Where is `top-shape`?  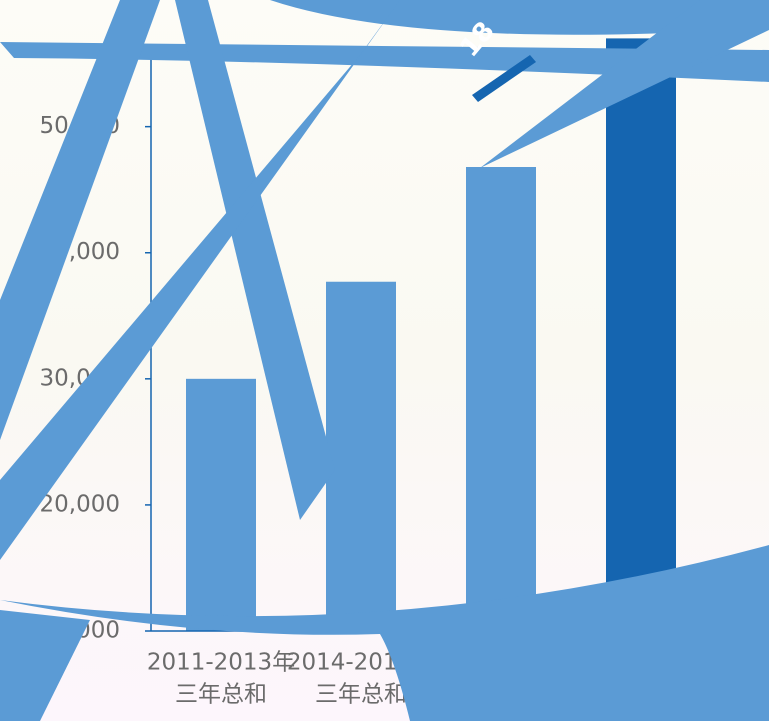 top-shape is located at coordinates (519, 17).